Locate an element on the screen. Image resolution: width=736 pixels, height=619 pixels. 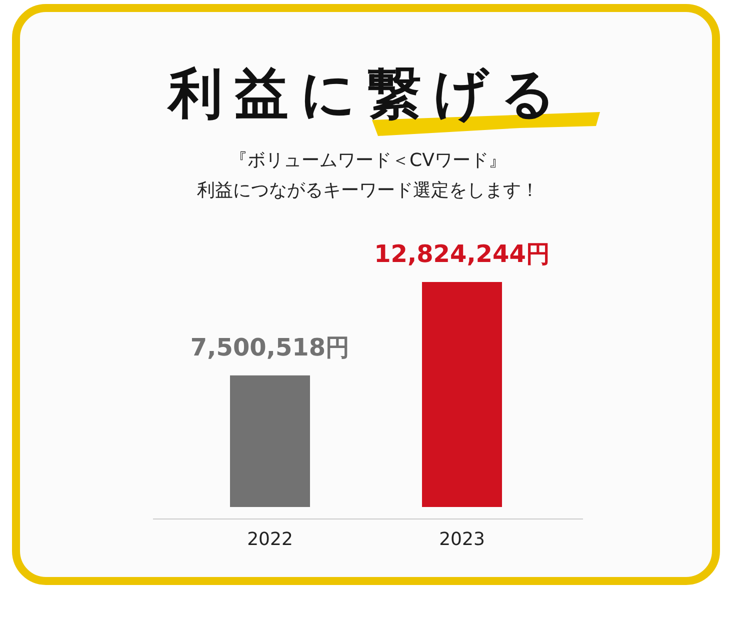
chart-subtitle: 『ボリュームワード＜CVワード』 is located at coordinates (368, 160).